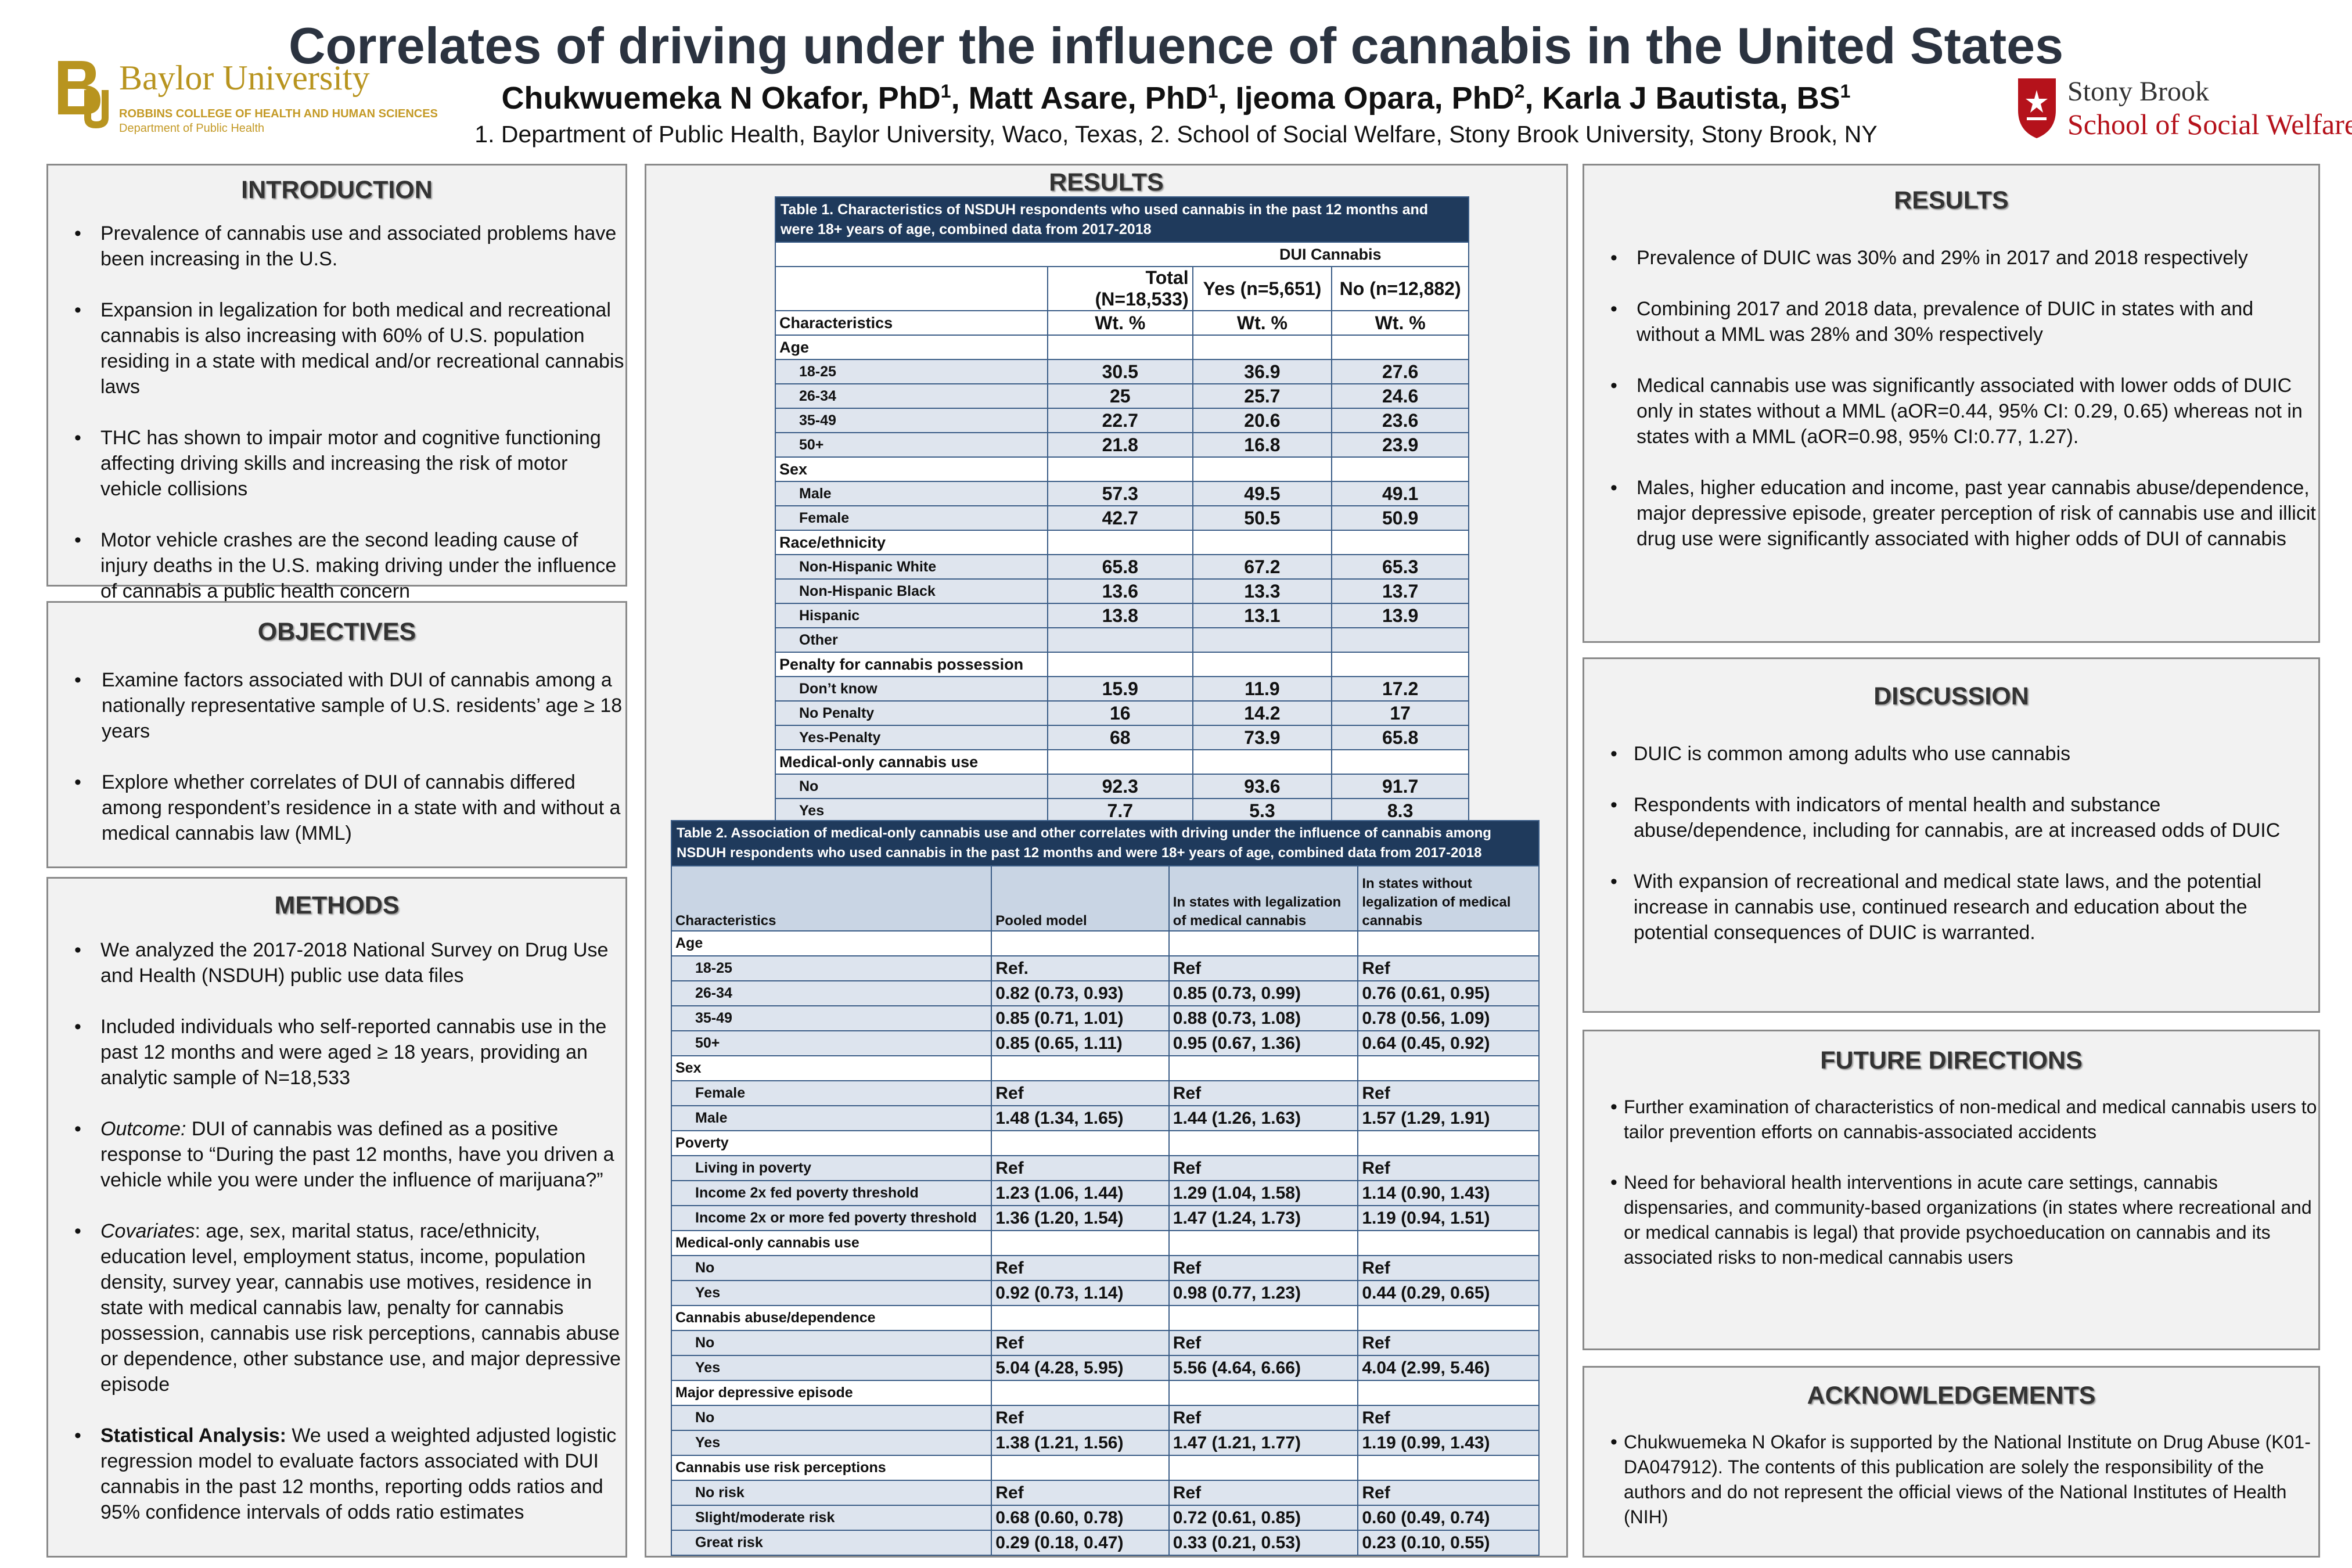 The width and height of the screenshot is (2352, 1568). I want to click on table-cell: 1.14 (0.90, 1.43), so click(1448, 1193).